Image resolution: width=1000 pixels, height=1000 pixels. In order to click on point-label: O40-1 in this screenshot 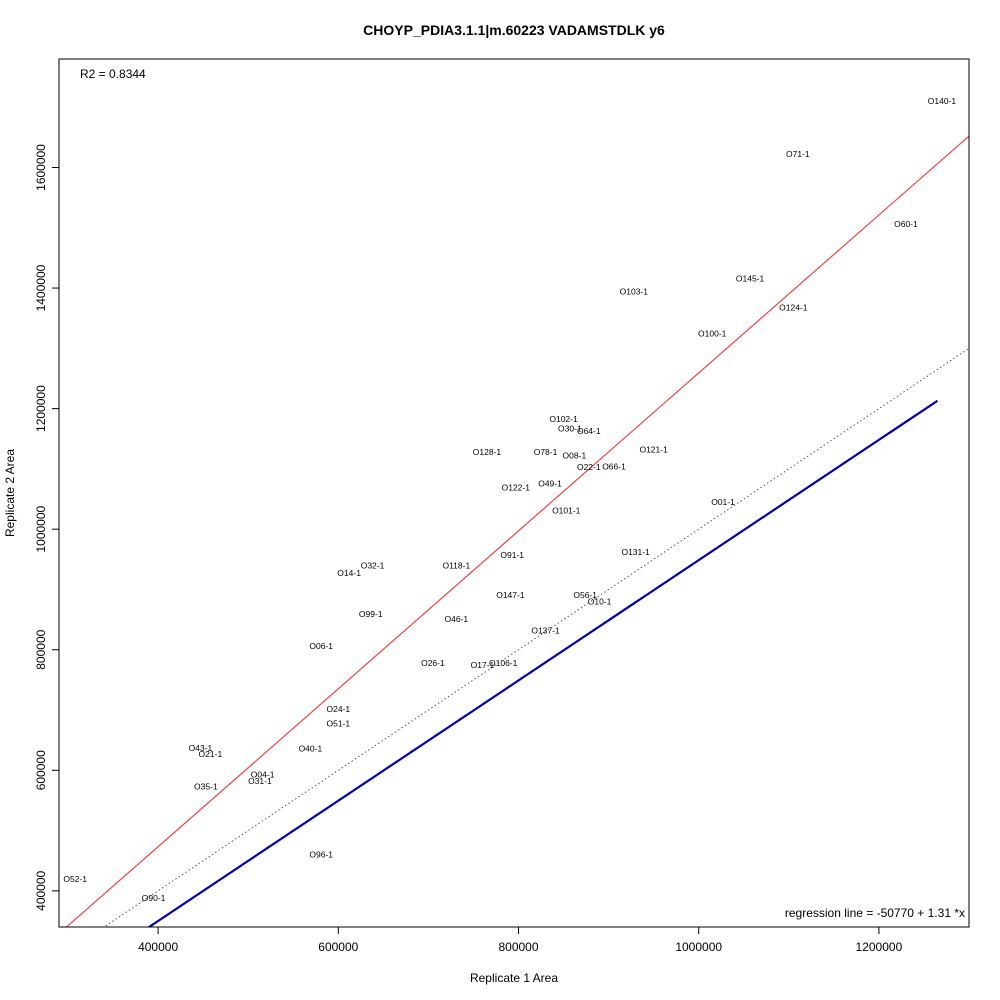, I will do `click(311, 749)`.